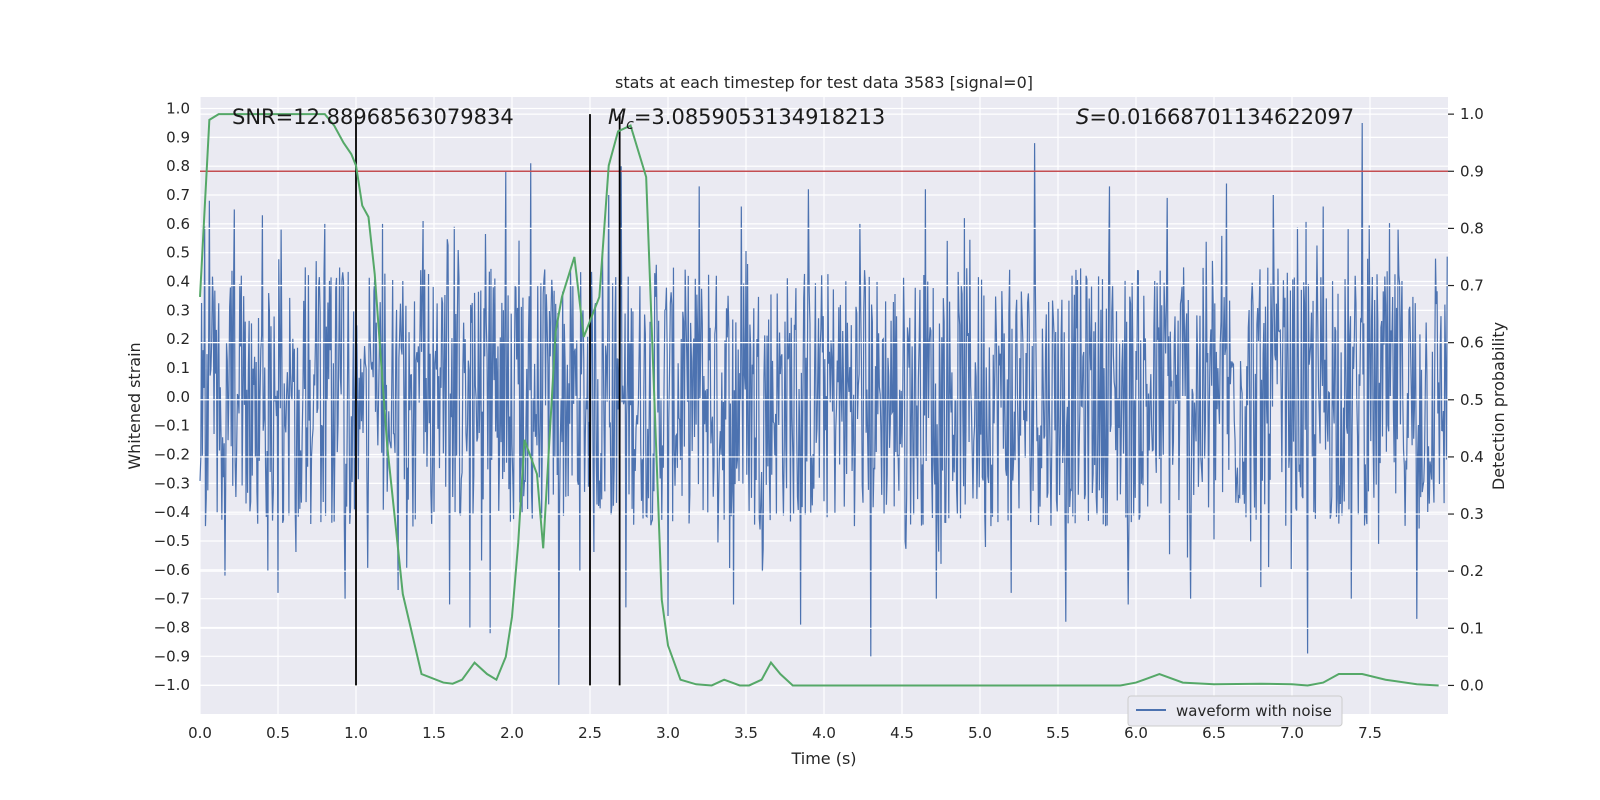 The height and width of the screenshot is (800, 1600). I want to click on y-left-tick-label: −0.3, so click(172, 483).